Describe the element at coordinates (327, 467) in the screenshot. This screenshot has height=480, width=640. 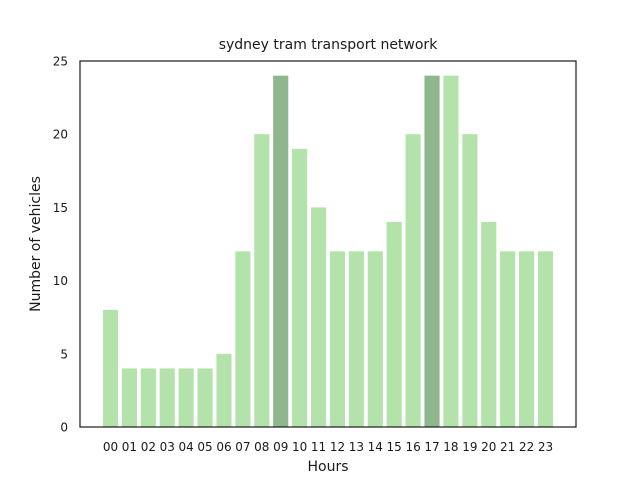
I see `x-axis-label: Hours` at that location.